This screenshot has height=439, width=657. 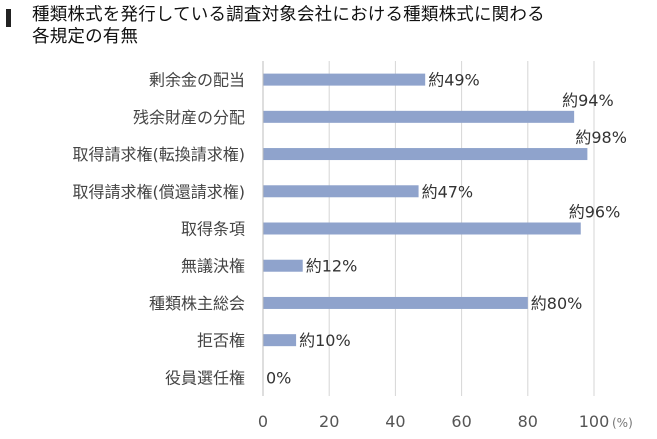 What do you see at coordinates (197, 303) in the screenshot?
I see `category-label: 種類株主総会` at bounding box center [197, 303].